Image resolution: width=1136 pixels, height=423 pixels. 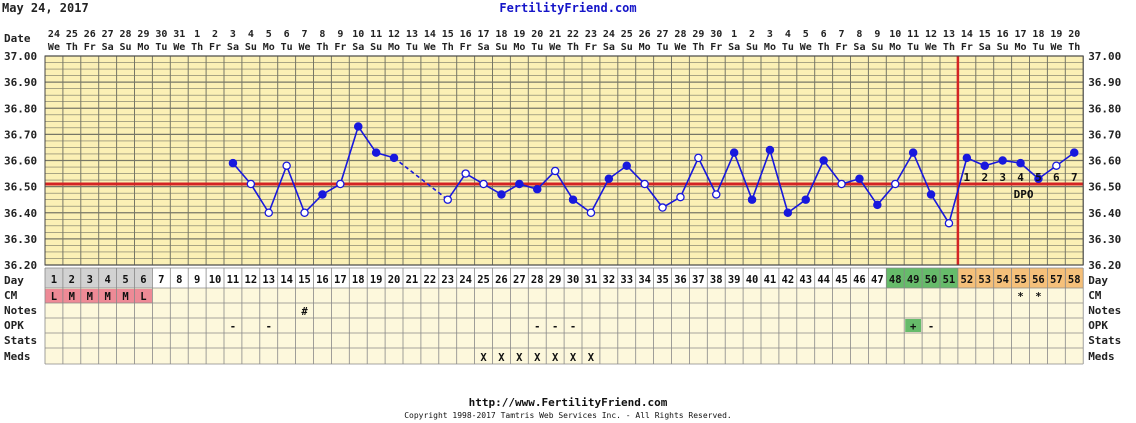 What do you see at coordinates (1104, 134) in the screenshot?
I see `y-tick-right: 36.70` at bounding box center [1104, 134].